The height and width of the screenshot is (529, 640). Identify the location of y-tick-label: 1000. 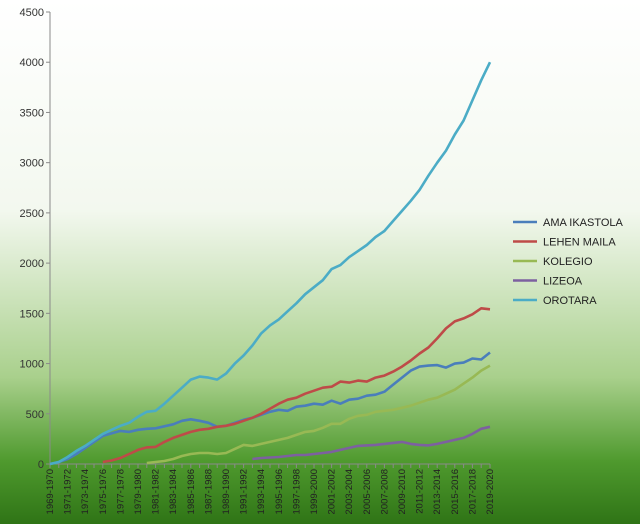
(32, 365).